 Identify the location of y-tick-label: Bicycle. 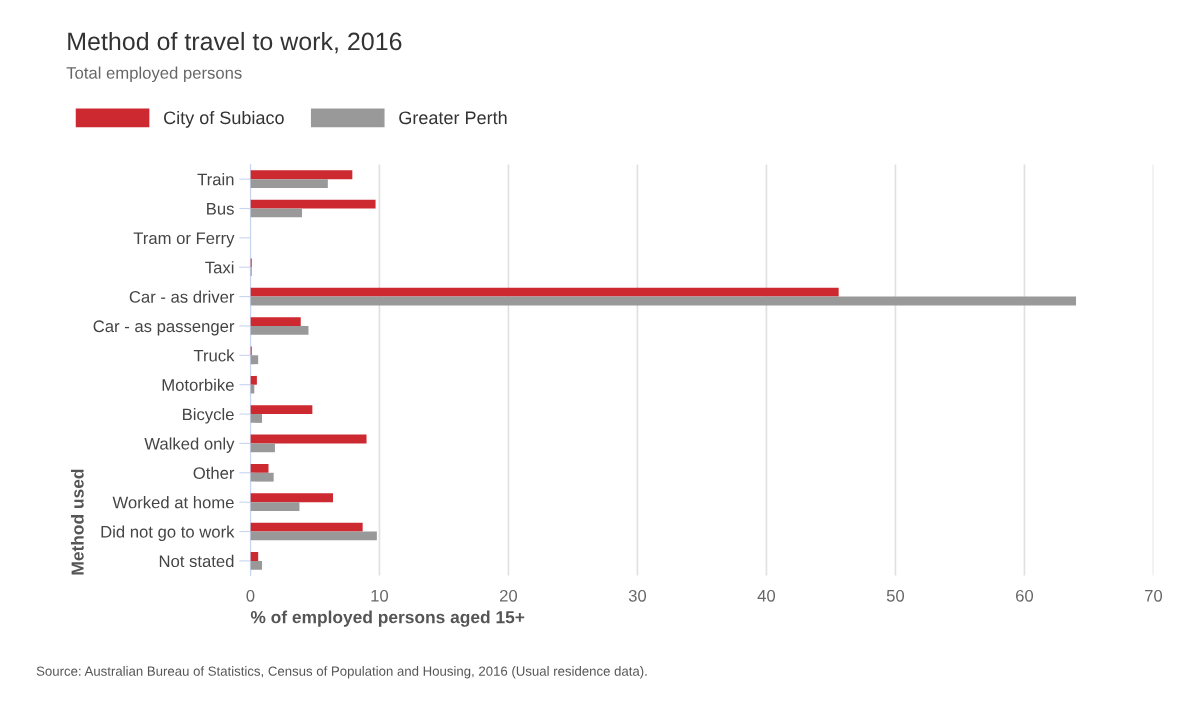
(208, 416).